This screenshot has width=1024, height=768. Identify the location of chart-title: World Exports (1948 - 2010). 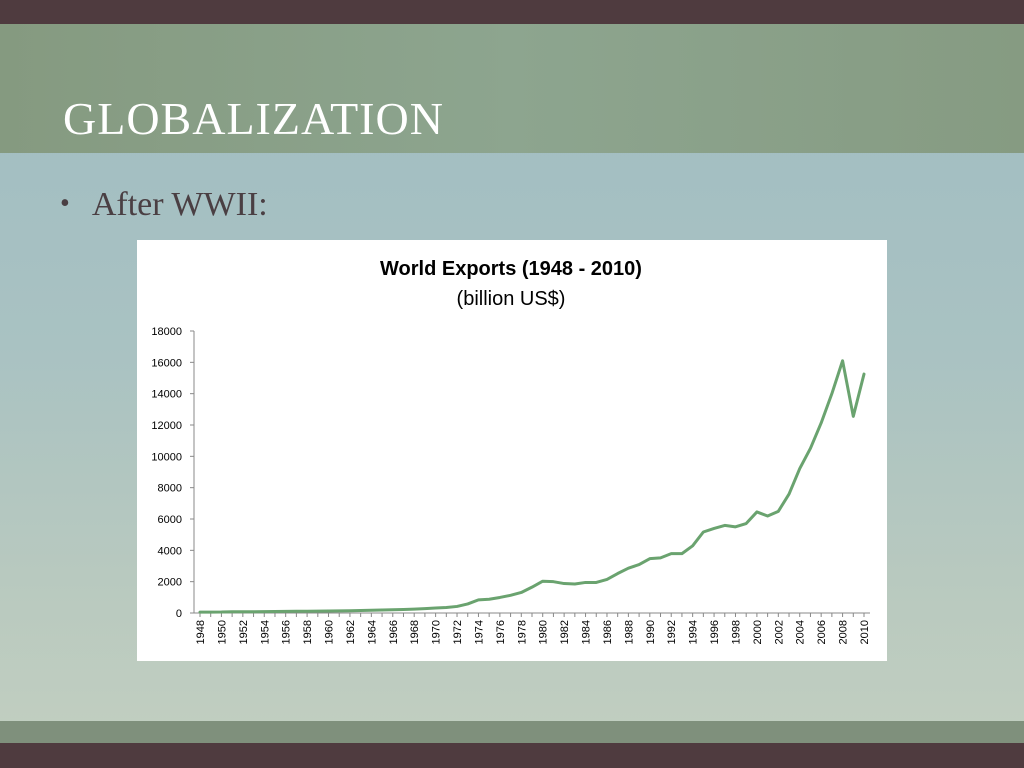
(511, 269).